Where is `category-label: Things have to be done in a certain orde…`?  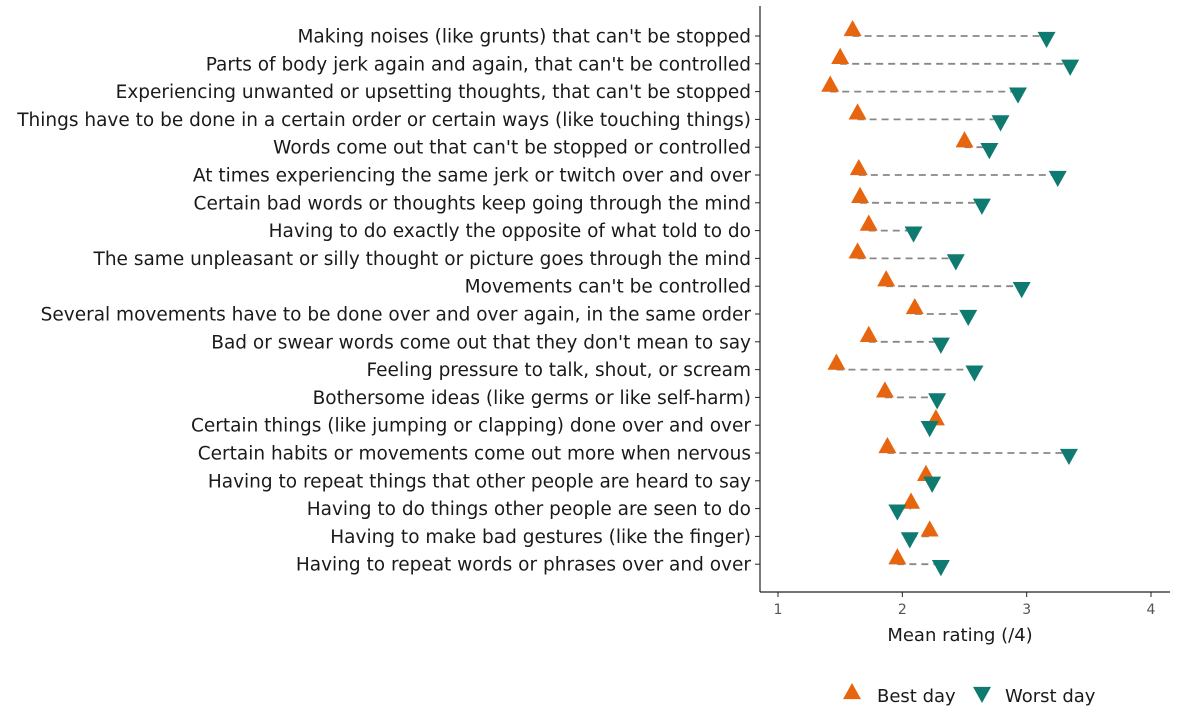
category-label: Things have to be done in a certain orde… is located at coordinates (383, 120).